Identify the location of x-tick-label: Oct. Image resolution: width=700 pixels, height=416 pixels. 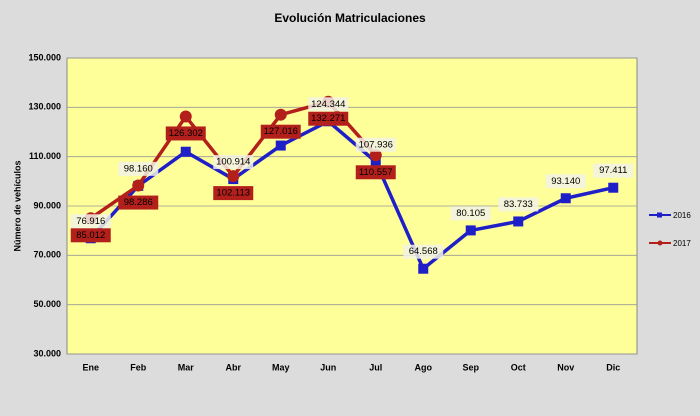
(518, 367).